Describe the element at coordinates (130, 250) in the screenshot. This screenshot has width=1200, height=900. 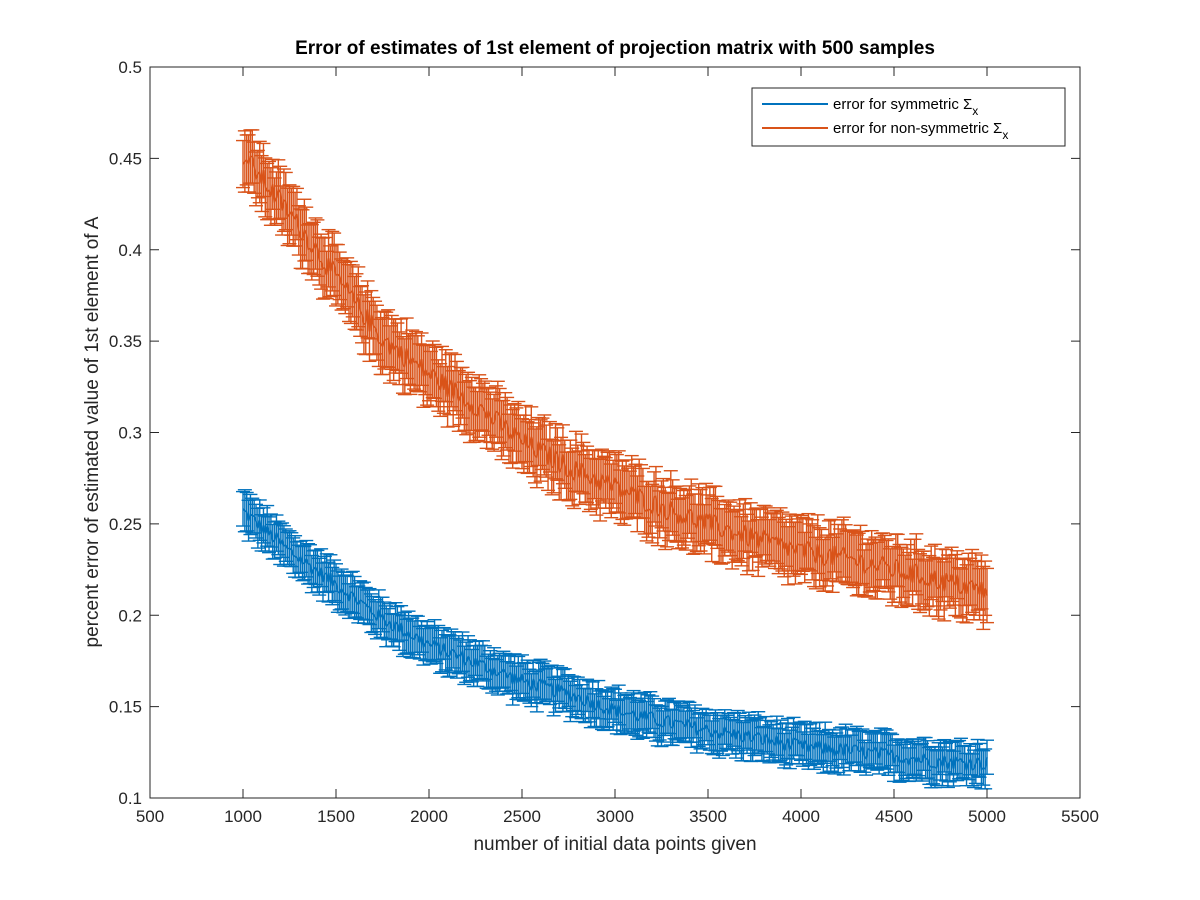
I see `y-tick-label: 0.4` at that location.